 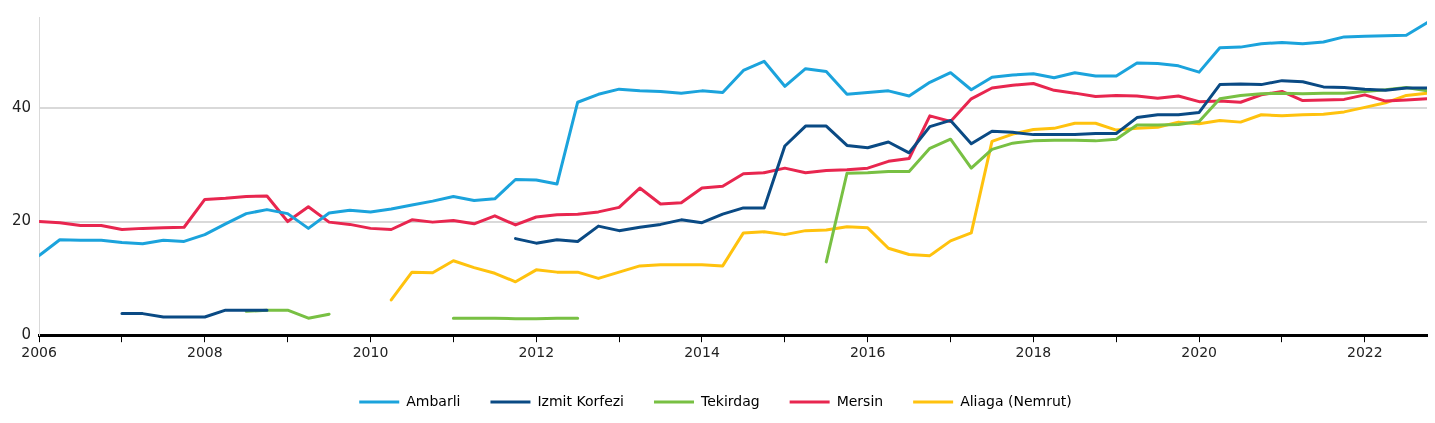 I want to click on legend-label: Aliaga (Nemrut), so click(x=1016, y=400).